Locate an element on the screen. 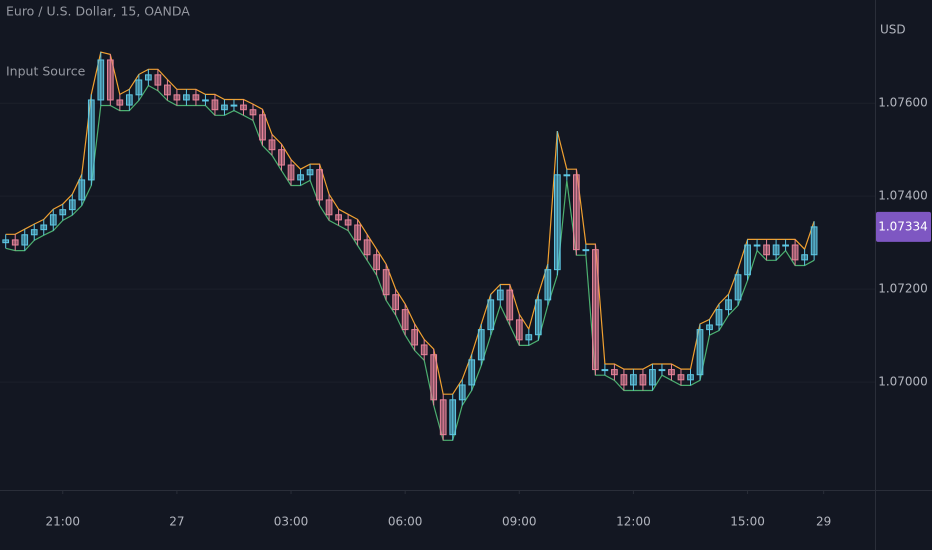  x-tick-label: 09:00 is located at coordinates (519, 522).